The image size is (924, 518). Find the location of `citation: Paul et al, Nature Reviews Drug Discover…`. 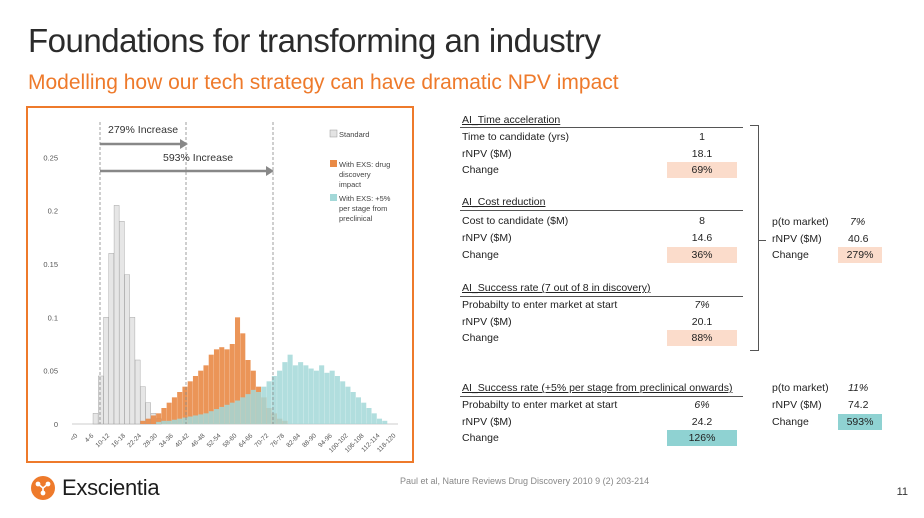

citation: Paul et al, Nature Reviews Drug Discover… is located at coordinates (525, 481).